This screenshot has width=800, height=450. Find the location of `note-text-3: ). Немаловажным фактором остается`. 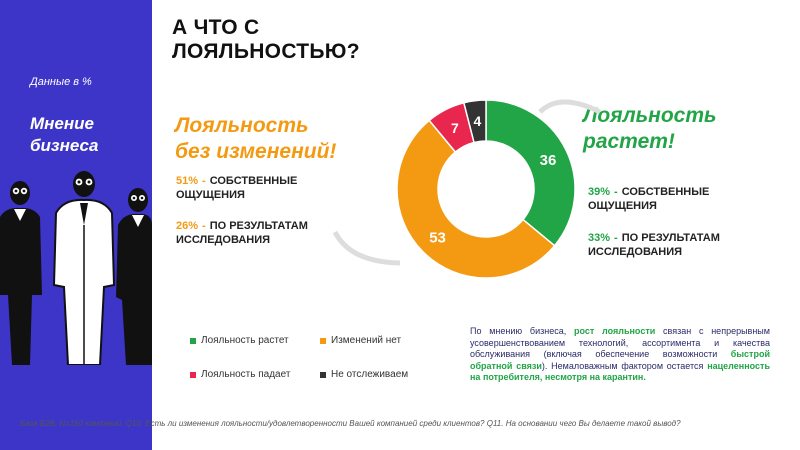

note-text-3: ). Немаловажным фактором остается is located at coordinates (622, 365).